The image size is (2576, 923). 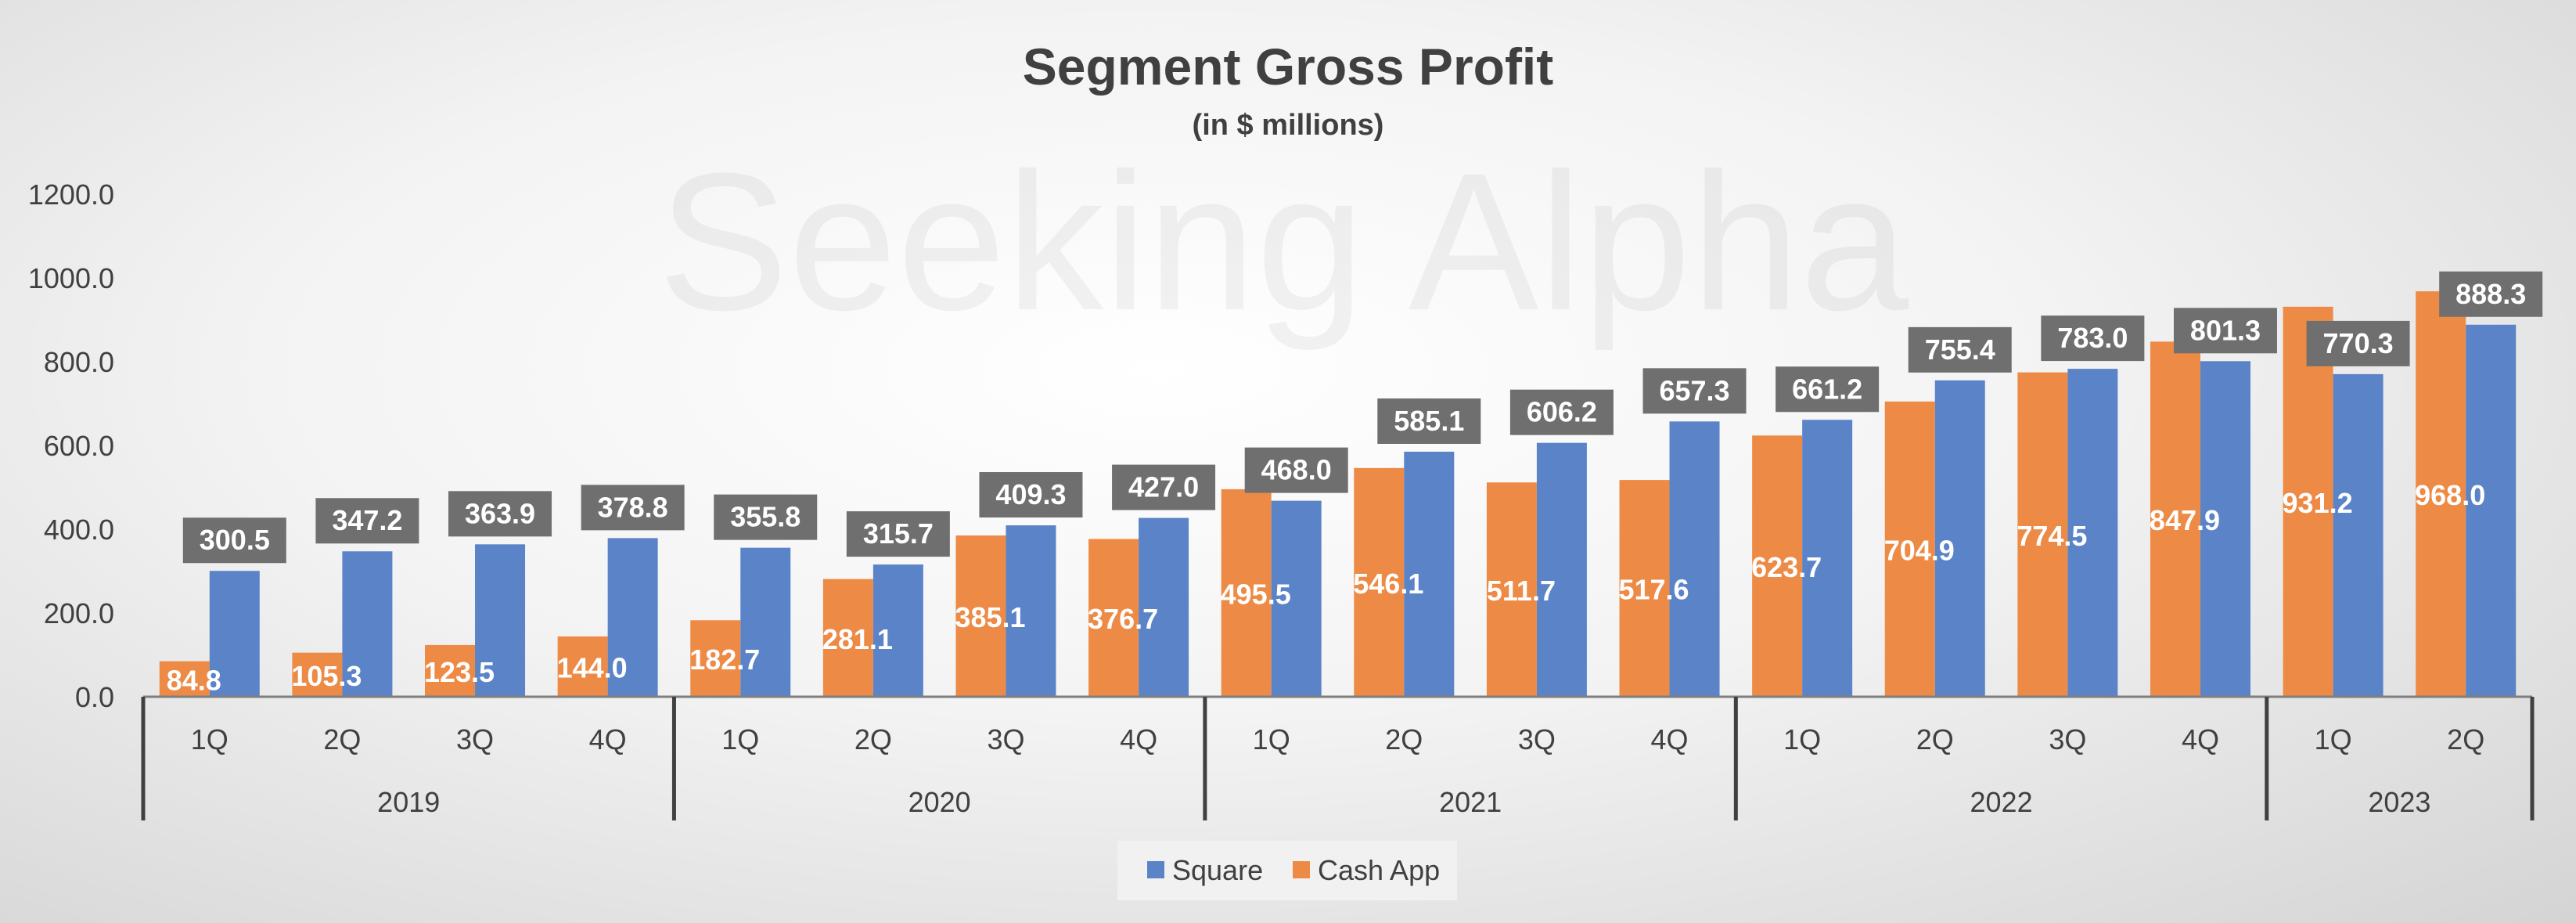 I want to click on legend-box, so click(x=1287, y=870).